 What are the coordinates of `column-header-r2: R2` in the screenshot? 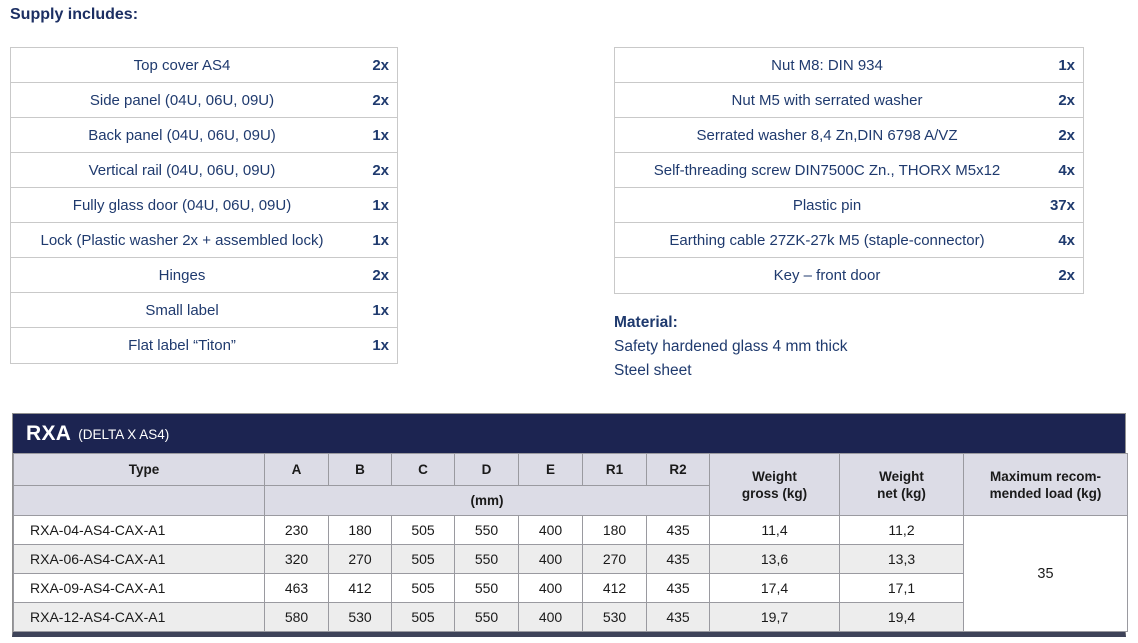 It's located at (678, 469).